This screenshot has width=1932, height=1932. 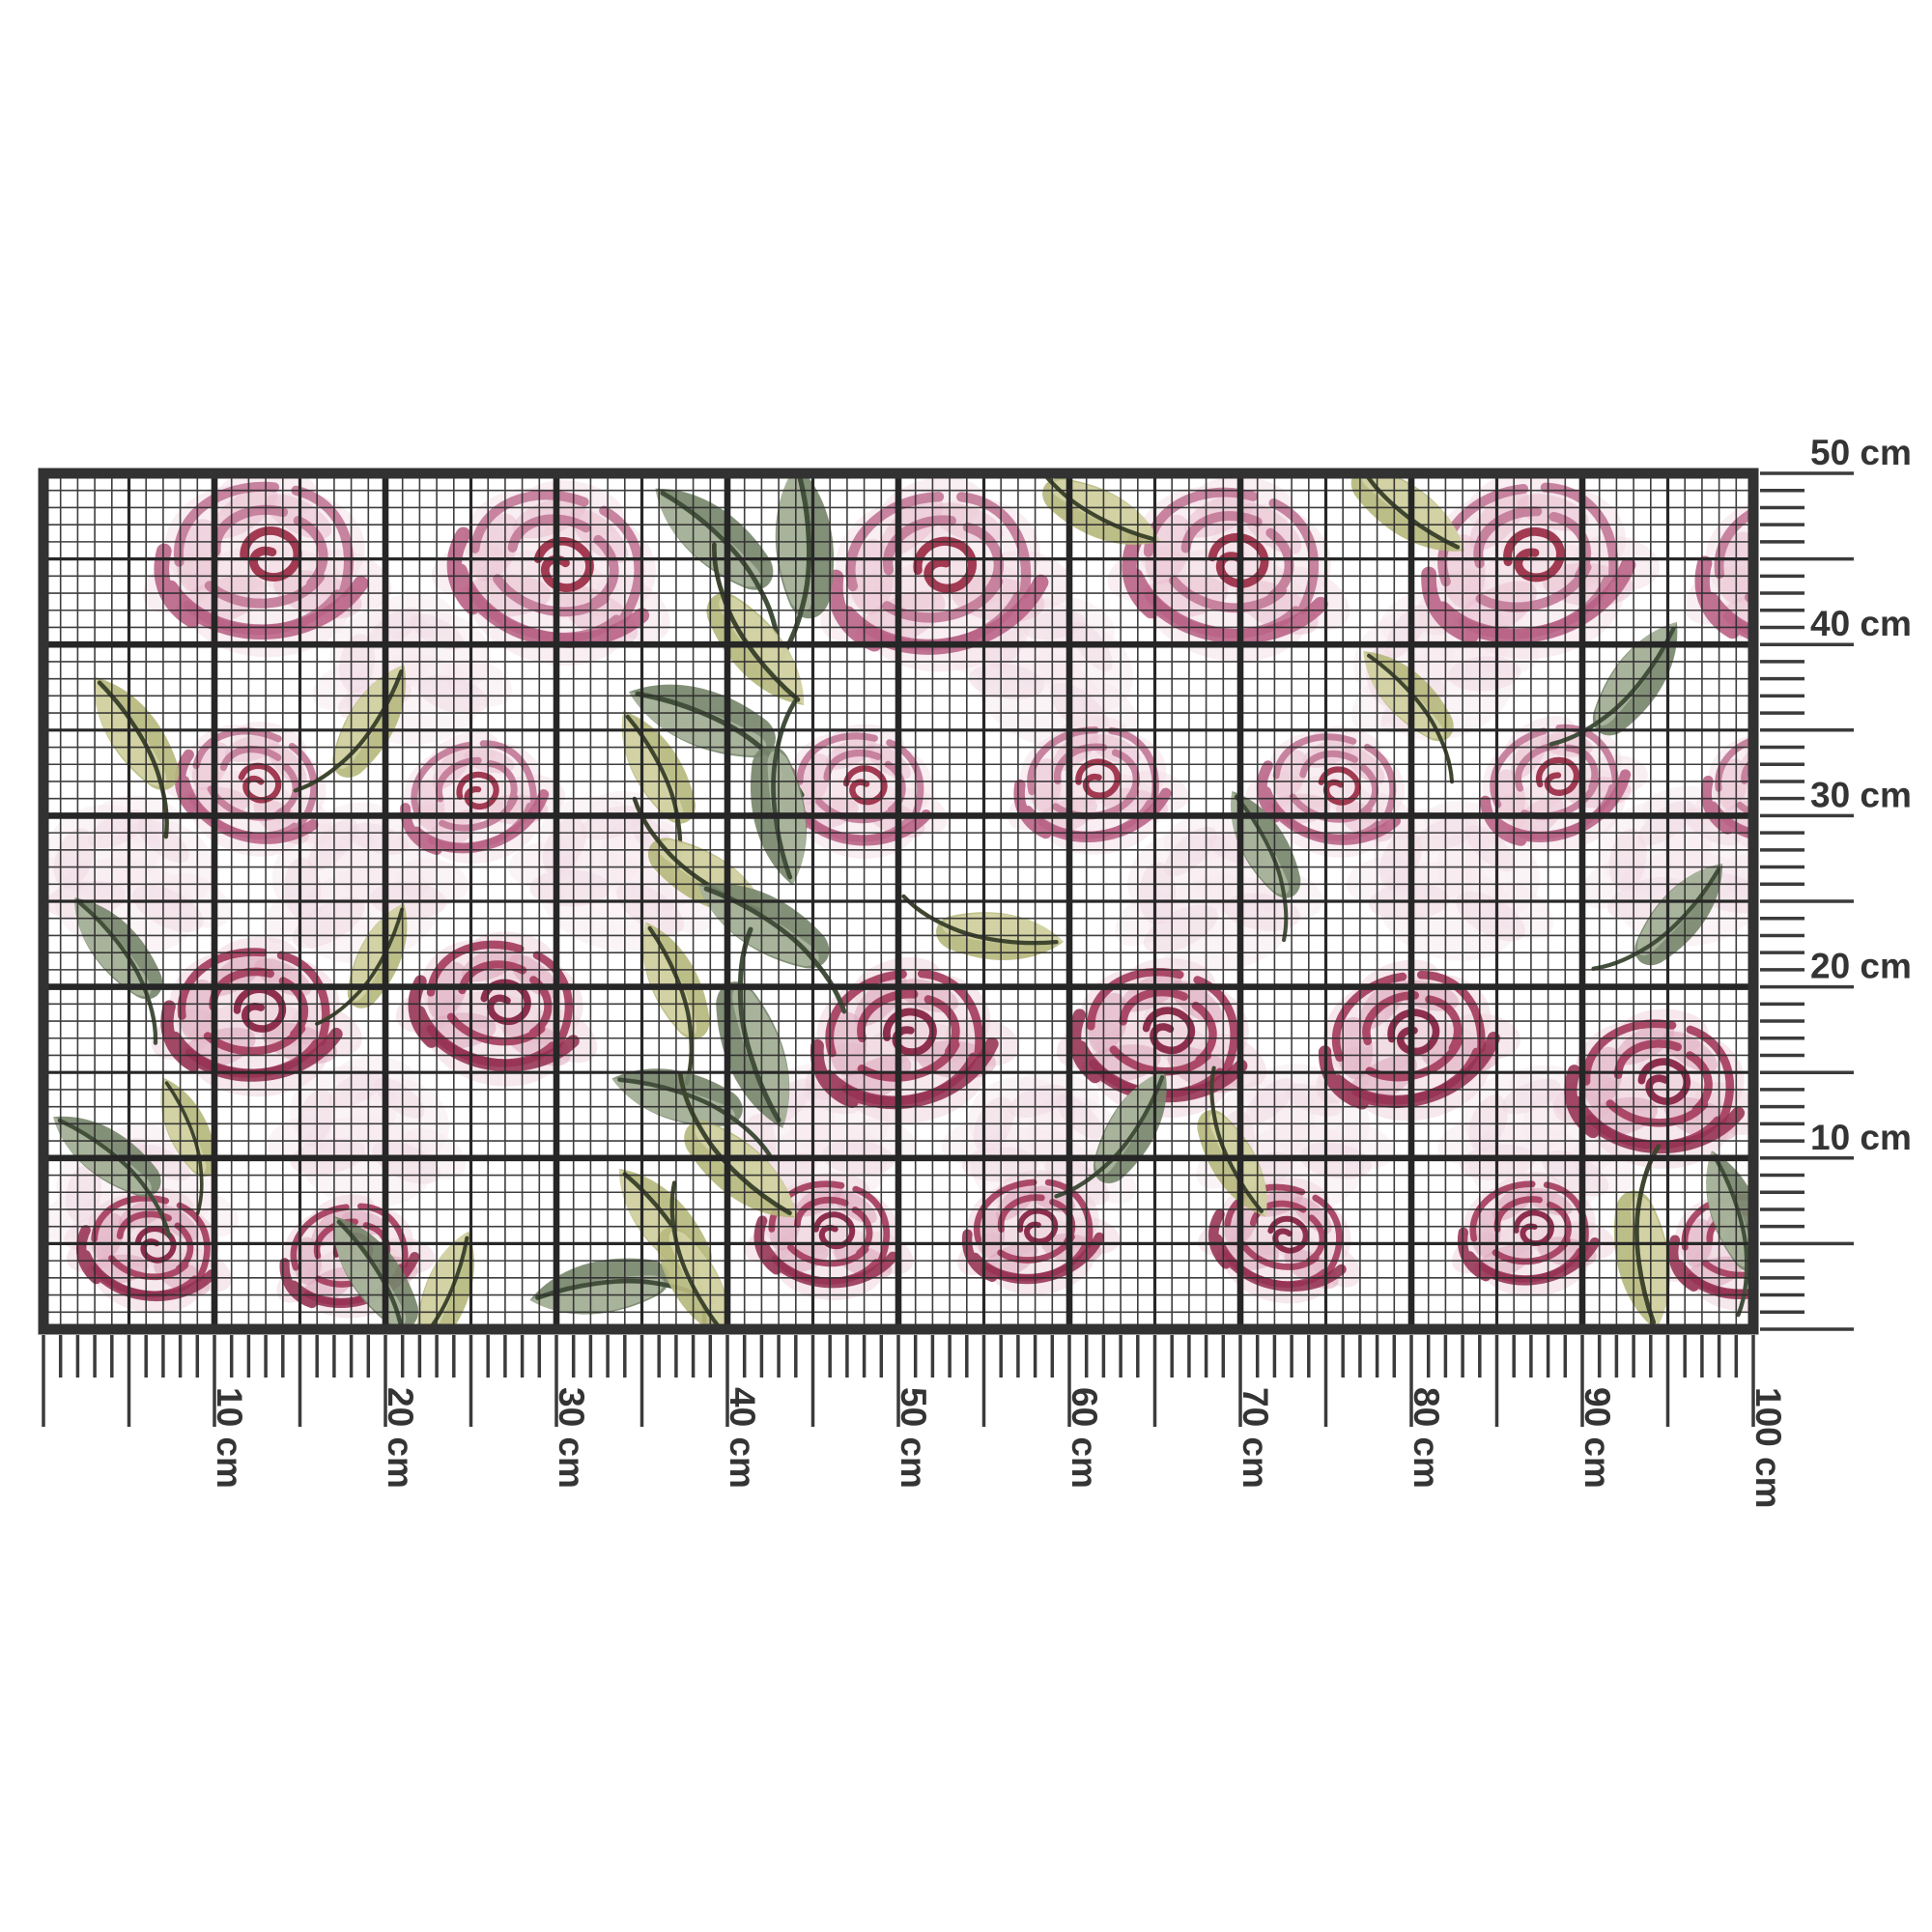 What do you see at coordinates (1861, 452) in the screenshot?
I see `right-ruler-label-50: 50 cm` at bounding box center [1861, 452].